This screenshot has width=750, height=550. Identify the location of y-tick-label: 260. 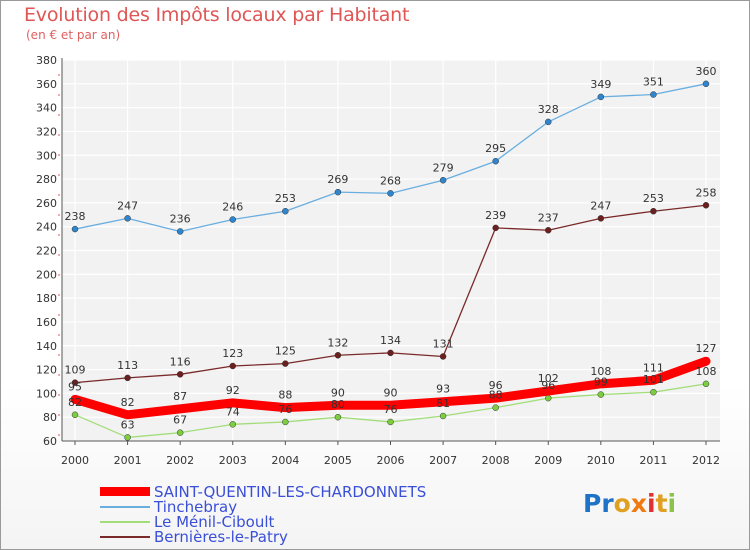
(46, 203).